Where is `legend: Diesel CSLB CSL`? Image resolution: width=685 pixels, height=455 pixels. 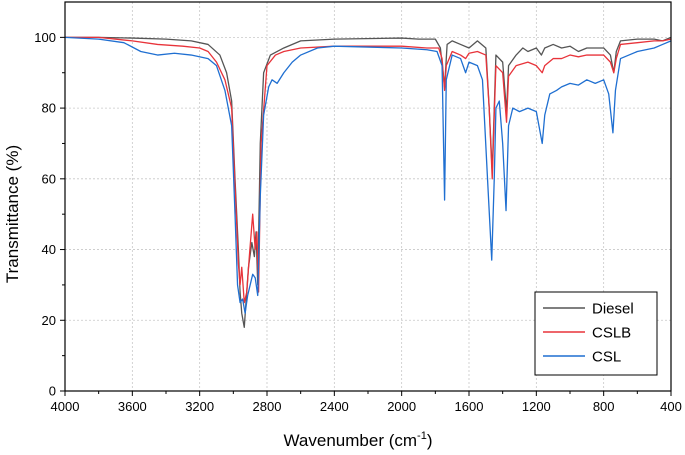
legend: Diesel CSLB CSL is located at coordinates (596, 333).